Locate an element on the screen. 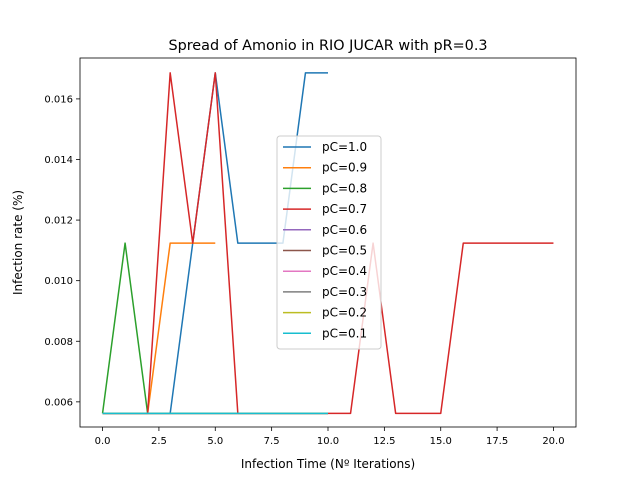 The height and width of the screenshot is (480, 640). legend-box is located at coordinates (329, 242).